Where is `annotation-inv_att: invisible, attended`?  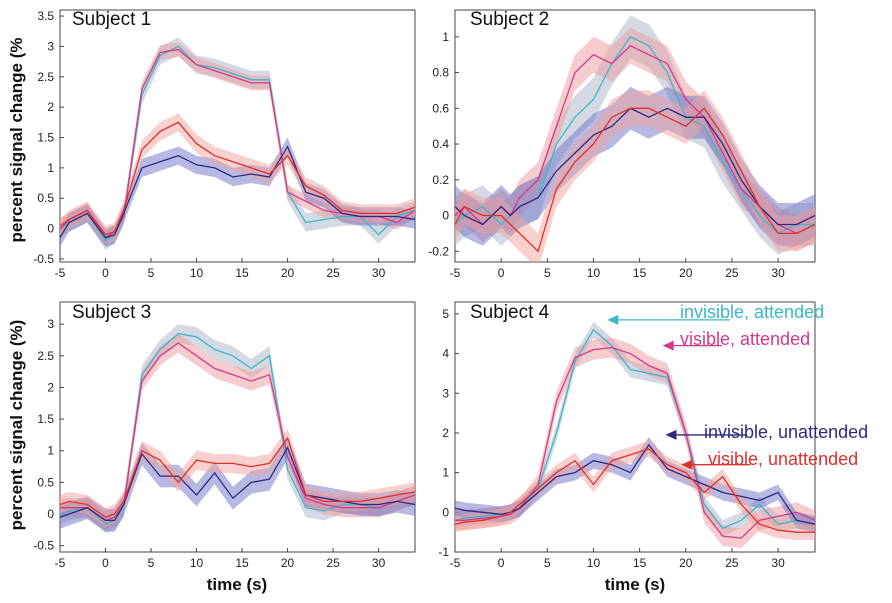 annotation-inv_att: invisible, attended is located at coordinates (752, 312).